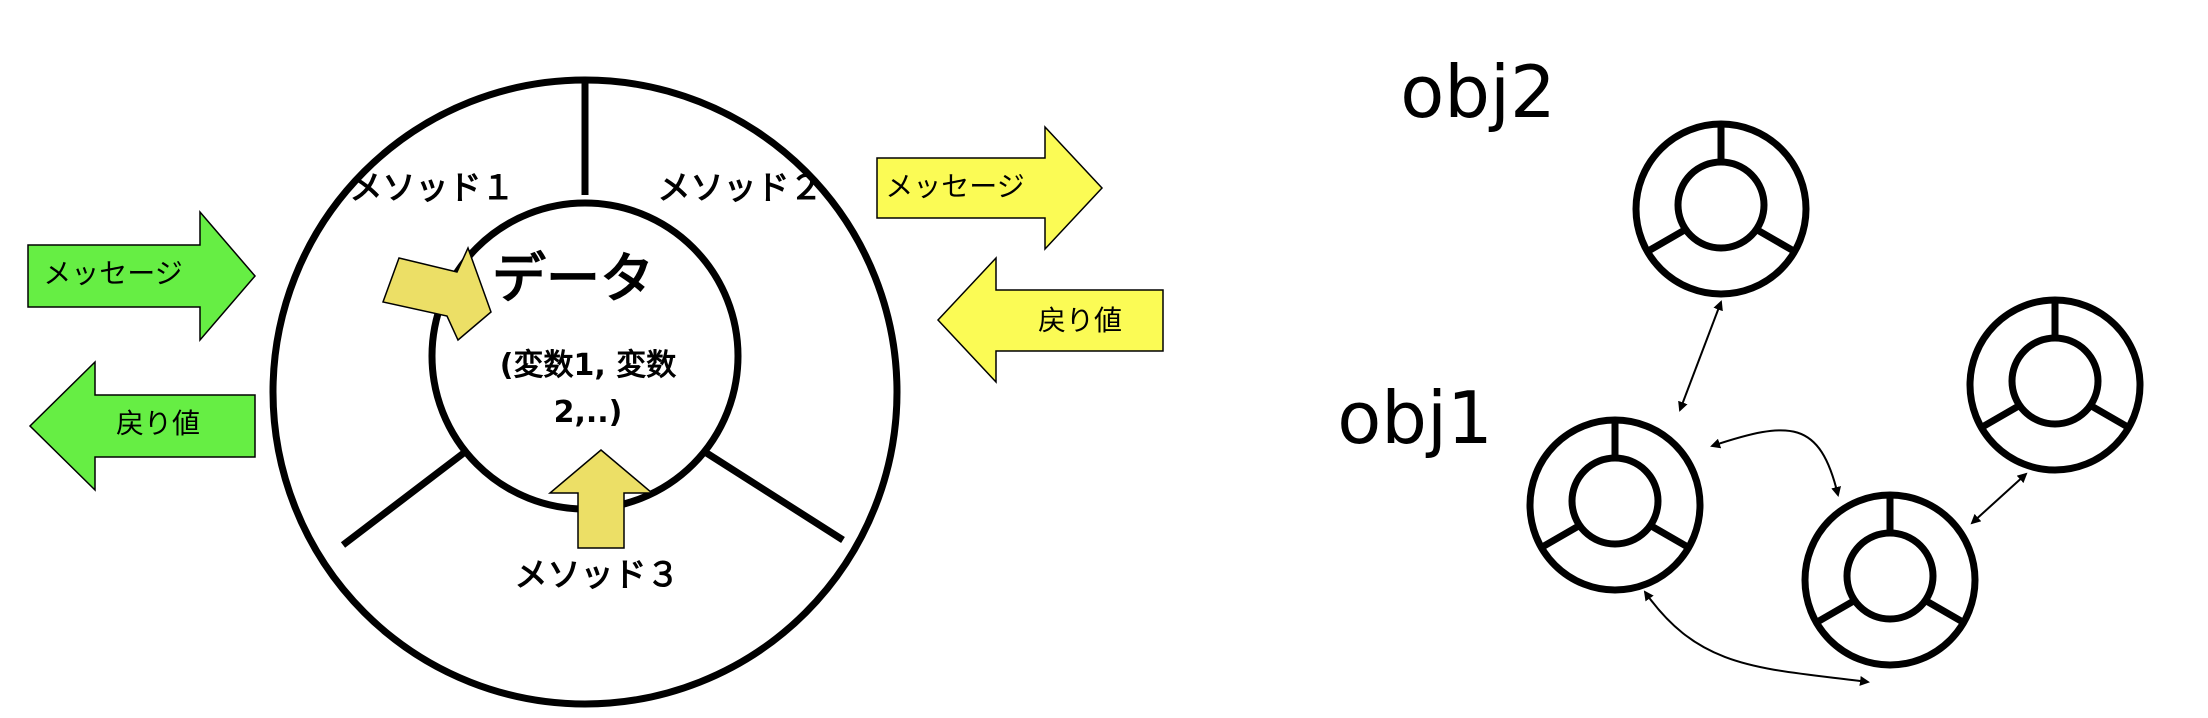 The height and width of the screenshot is (718, 2208). I want to click on obj2-label: obj2, so click(1478, 92).